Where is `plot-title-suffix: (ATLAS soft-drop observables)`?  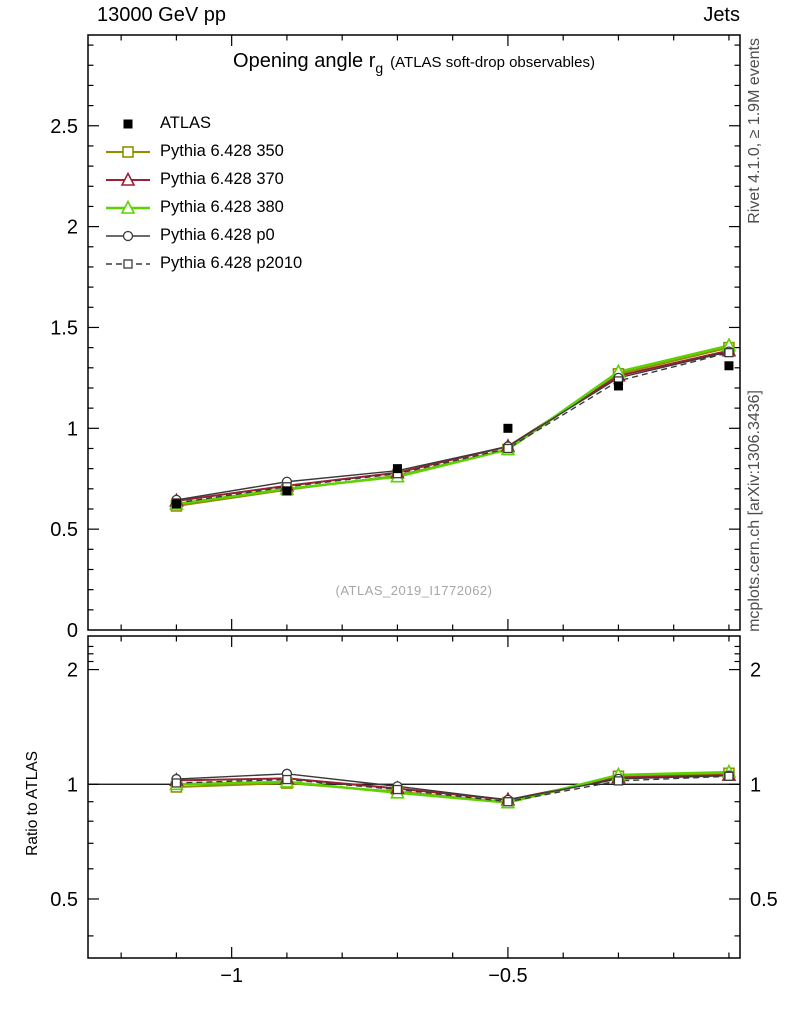 plot-title-suffix: (ATLAS soft-drop observables) is located at coordinates (492, 62).